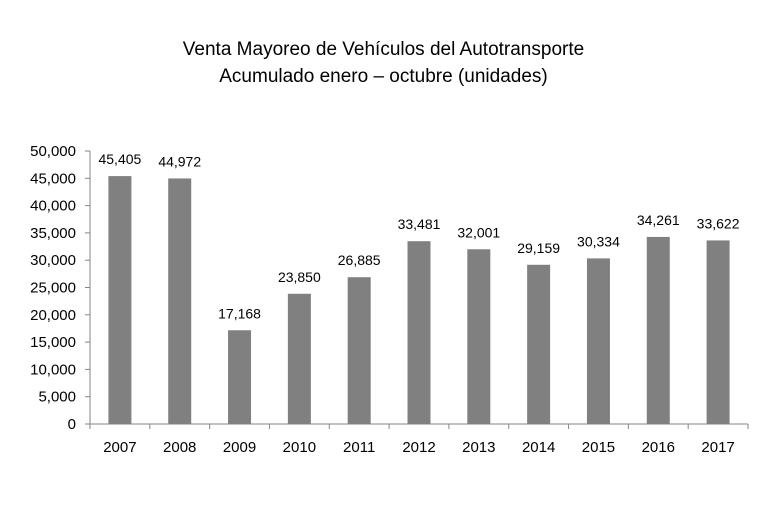 The width and height of the screenshot is (767, 511). What do you see at coordinates (239, 447) in the screenshot?
I see `x-tick-label: 2009` at bounding box center [239, 447].